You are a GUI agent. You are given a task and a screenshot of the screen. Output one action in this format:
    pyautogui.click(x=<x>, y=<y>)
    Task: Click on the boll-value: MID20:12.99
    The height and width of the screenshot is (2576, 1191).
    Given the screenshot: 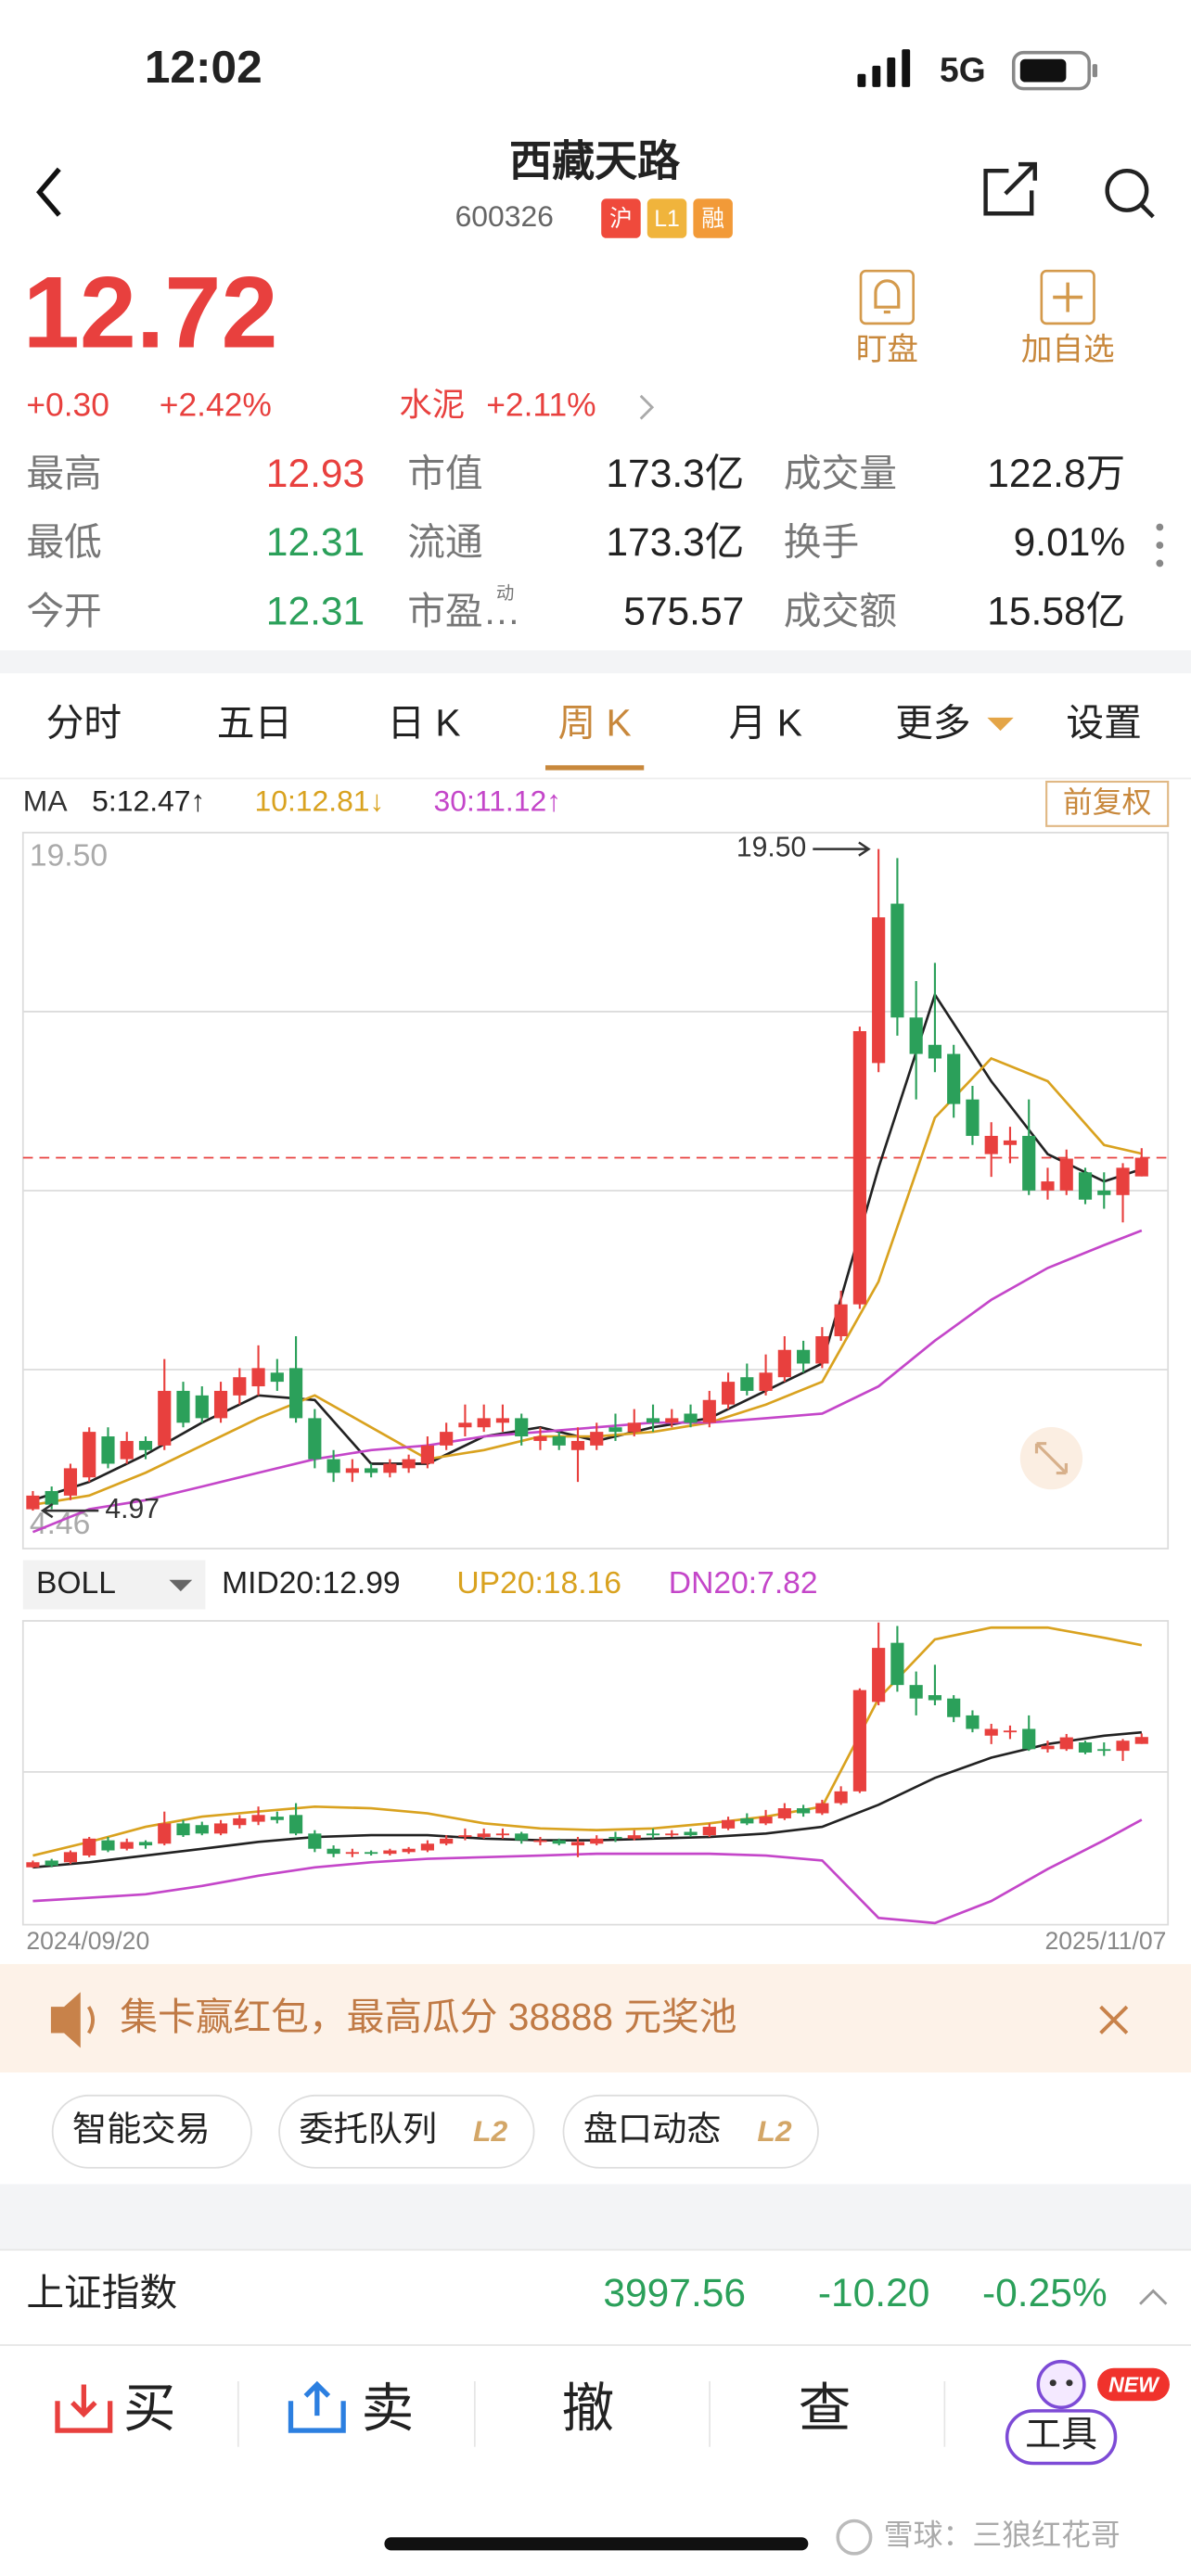 What is the action you would take?
    pyautogui.click(x=311, y=1583)
    